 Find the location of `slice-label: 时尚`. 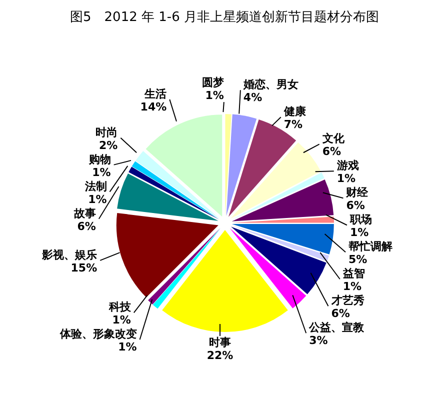

slice-label: 时尚 is located at coordinates (107, 132).